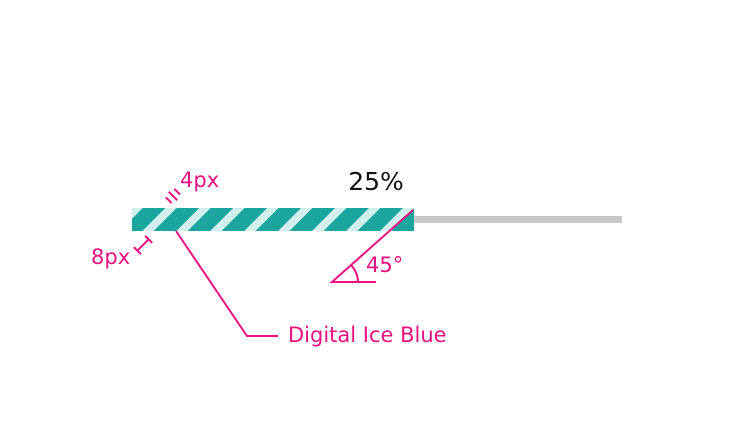 This screenshot has width=740, height=426. Describe the element at coordinates (143, 245) in the screenshot. I see `stripe-marker` at that location.